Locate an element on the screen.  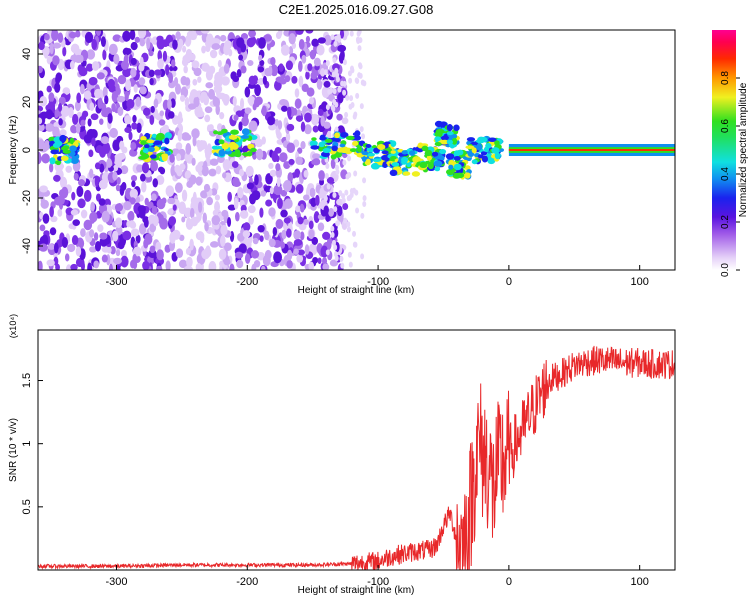
spectrogram-x-tick-label: -300 is located at coordinates (116, 282).